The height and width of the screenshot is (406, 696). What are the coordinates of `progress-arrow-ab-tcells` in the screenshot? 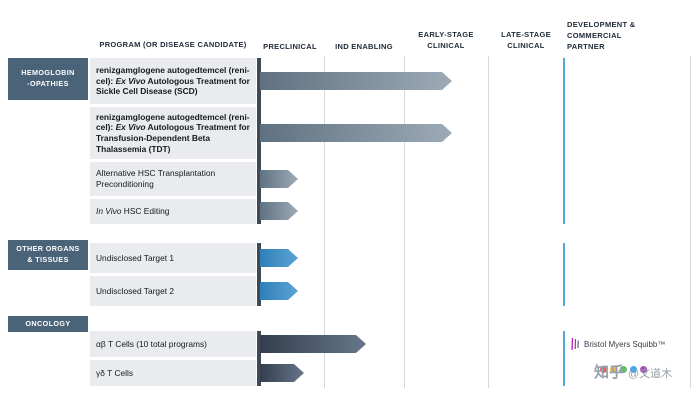 It's located at (313, 344).